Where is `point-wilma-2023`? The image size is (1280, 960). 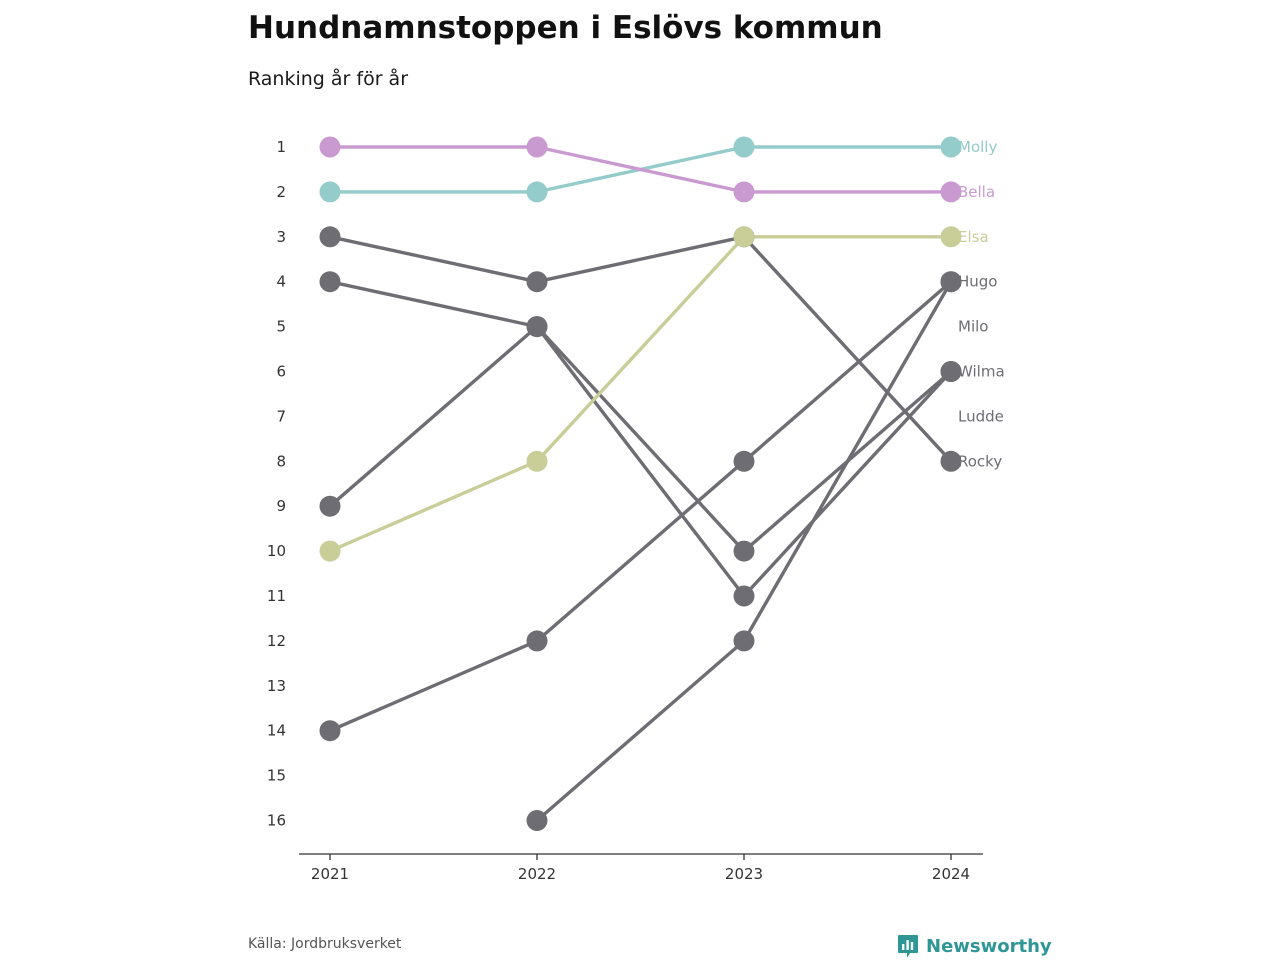
point-wilma-2023 is located at coordinates (744, 551).